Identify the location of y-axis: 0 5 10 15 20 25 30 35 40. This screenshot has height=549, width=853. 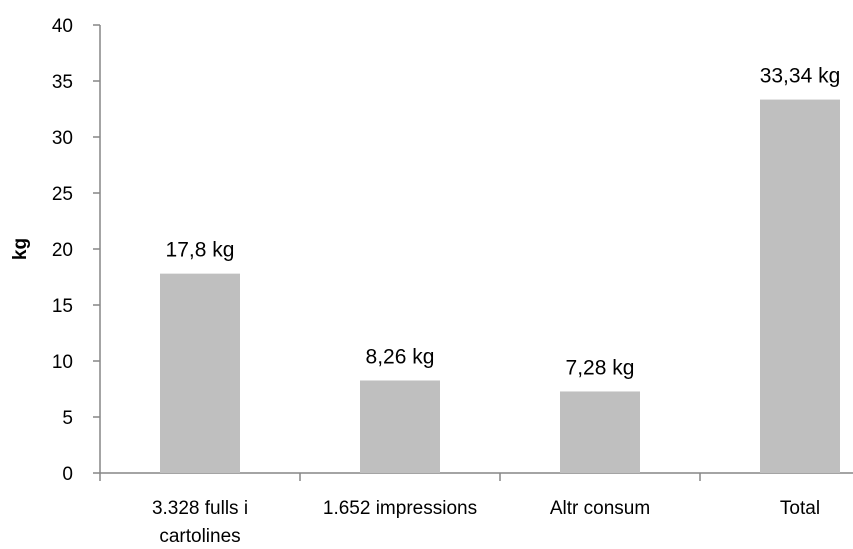
(76, 250).